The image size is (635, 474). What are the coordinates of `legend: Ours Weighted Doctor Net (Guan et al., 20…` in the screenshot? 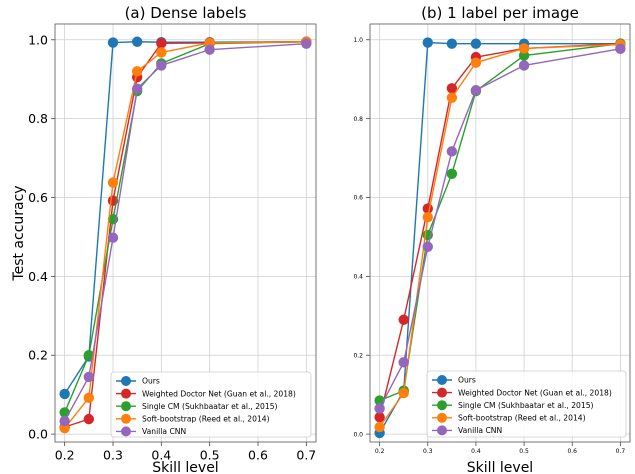 It's located at (526, 404).